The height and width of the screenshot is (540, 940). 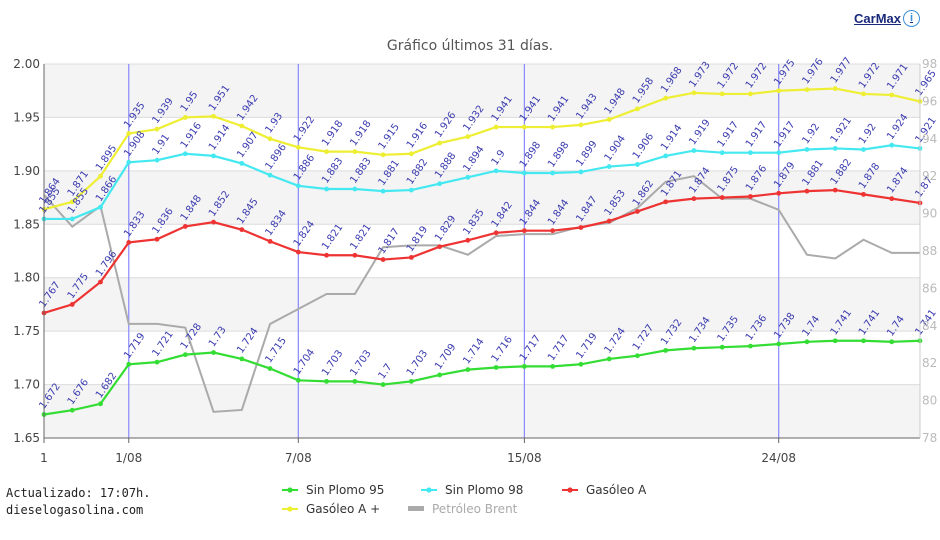 What do you see at coordinates (877, 18) in the screenshot?
I see `brand-name: CarMax` at bounding box center [877, 18].